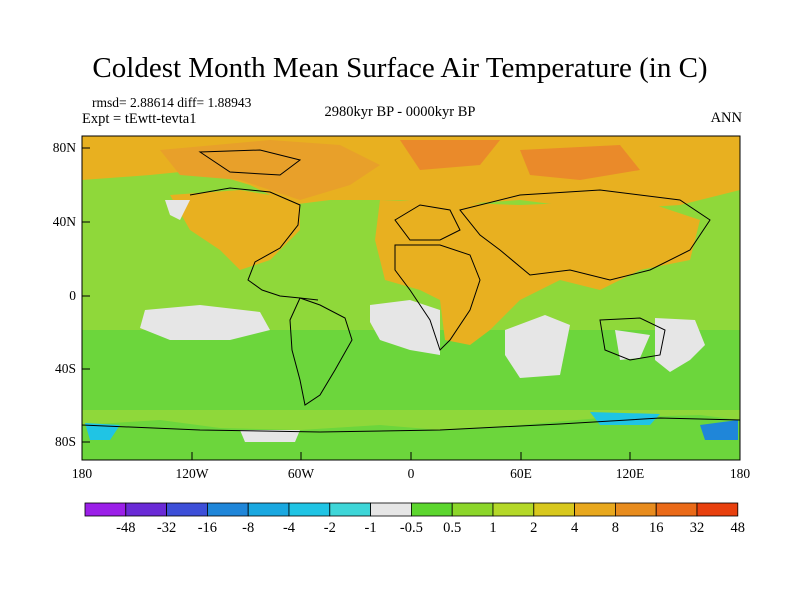  I want to click on experiment-label: Expt = tEwtt-tevta1, so click(139, 119).